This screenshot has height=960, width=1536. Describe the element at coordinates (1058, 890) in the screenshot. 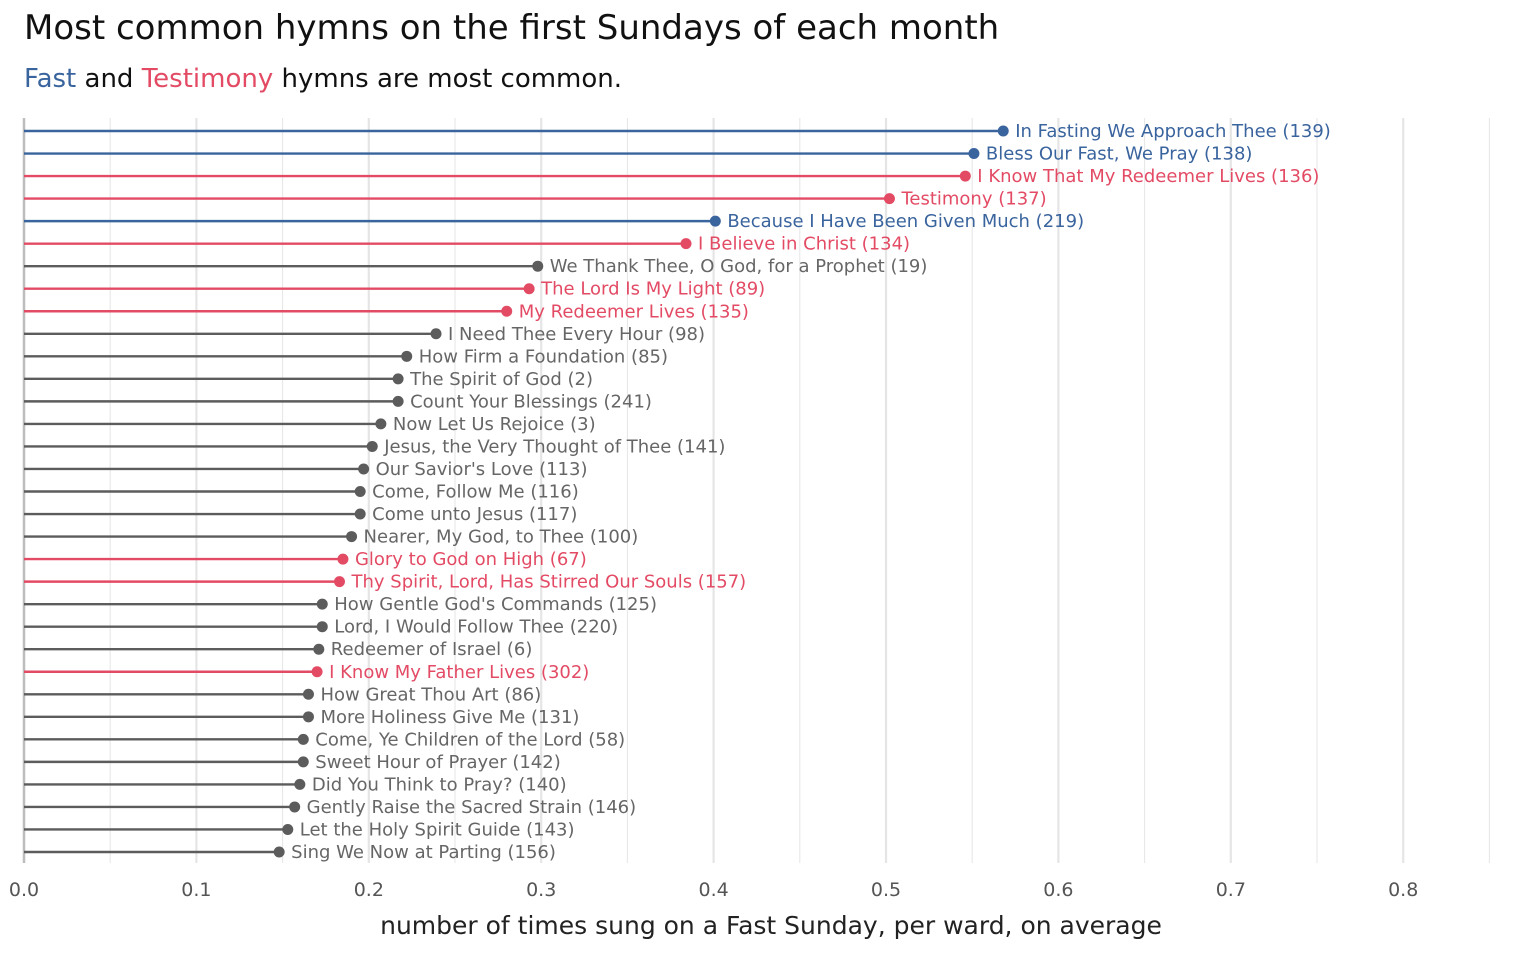

I see `x-tick-label: 0.6` at that location.